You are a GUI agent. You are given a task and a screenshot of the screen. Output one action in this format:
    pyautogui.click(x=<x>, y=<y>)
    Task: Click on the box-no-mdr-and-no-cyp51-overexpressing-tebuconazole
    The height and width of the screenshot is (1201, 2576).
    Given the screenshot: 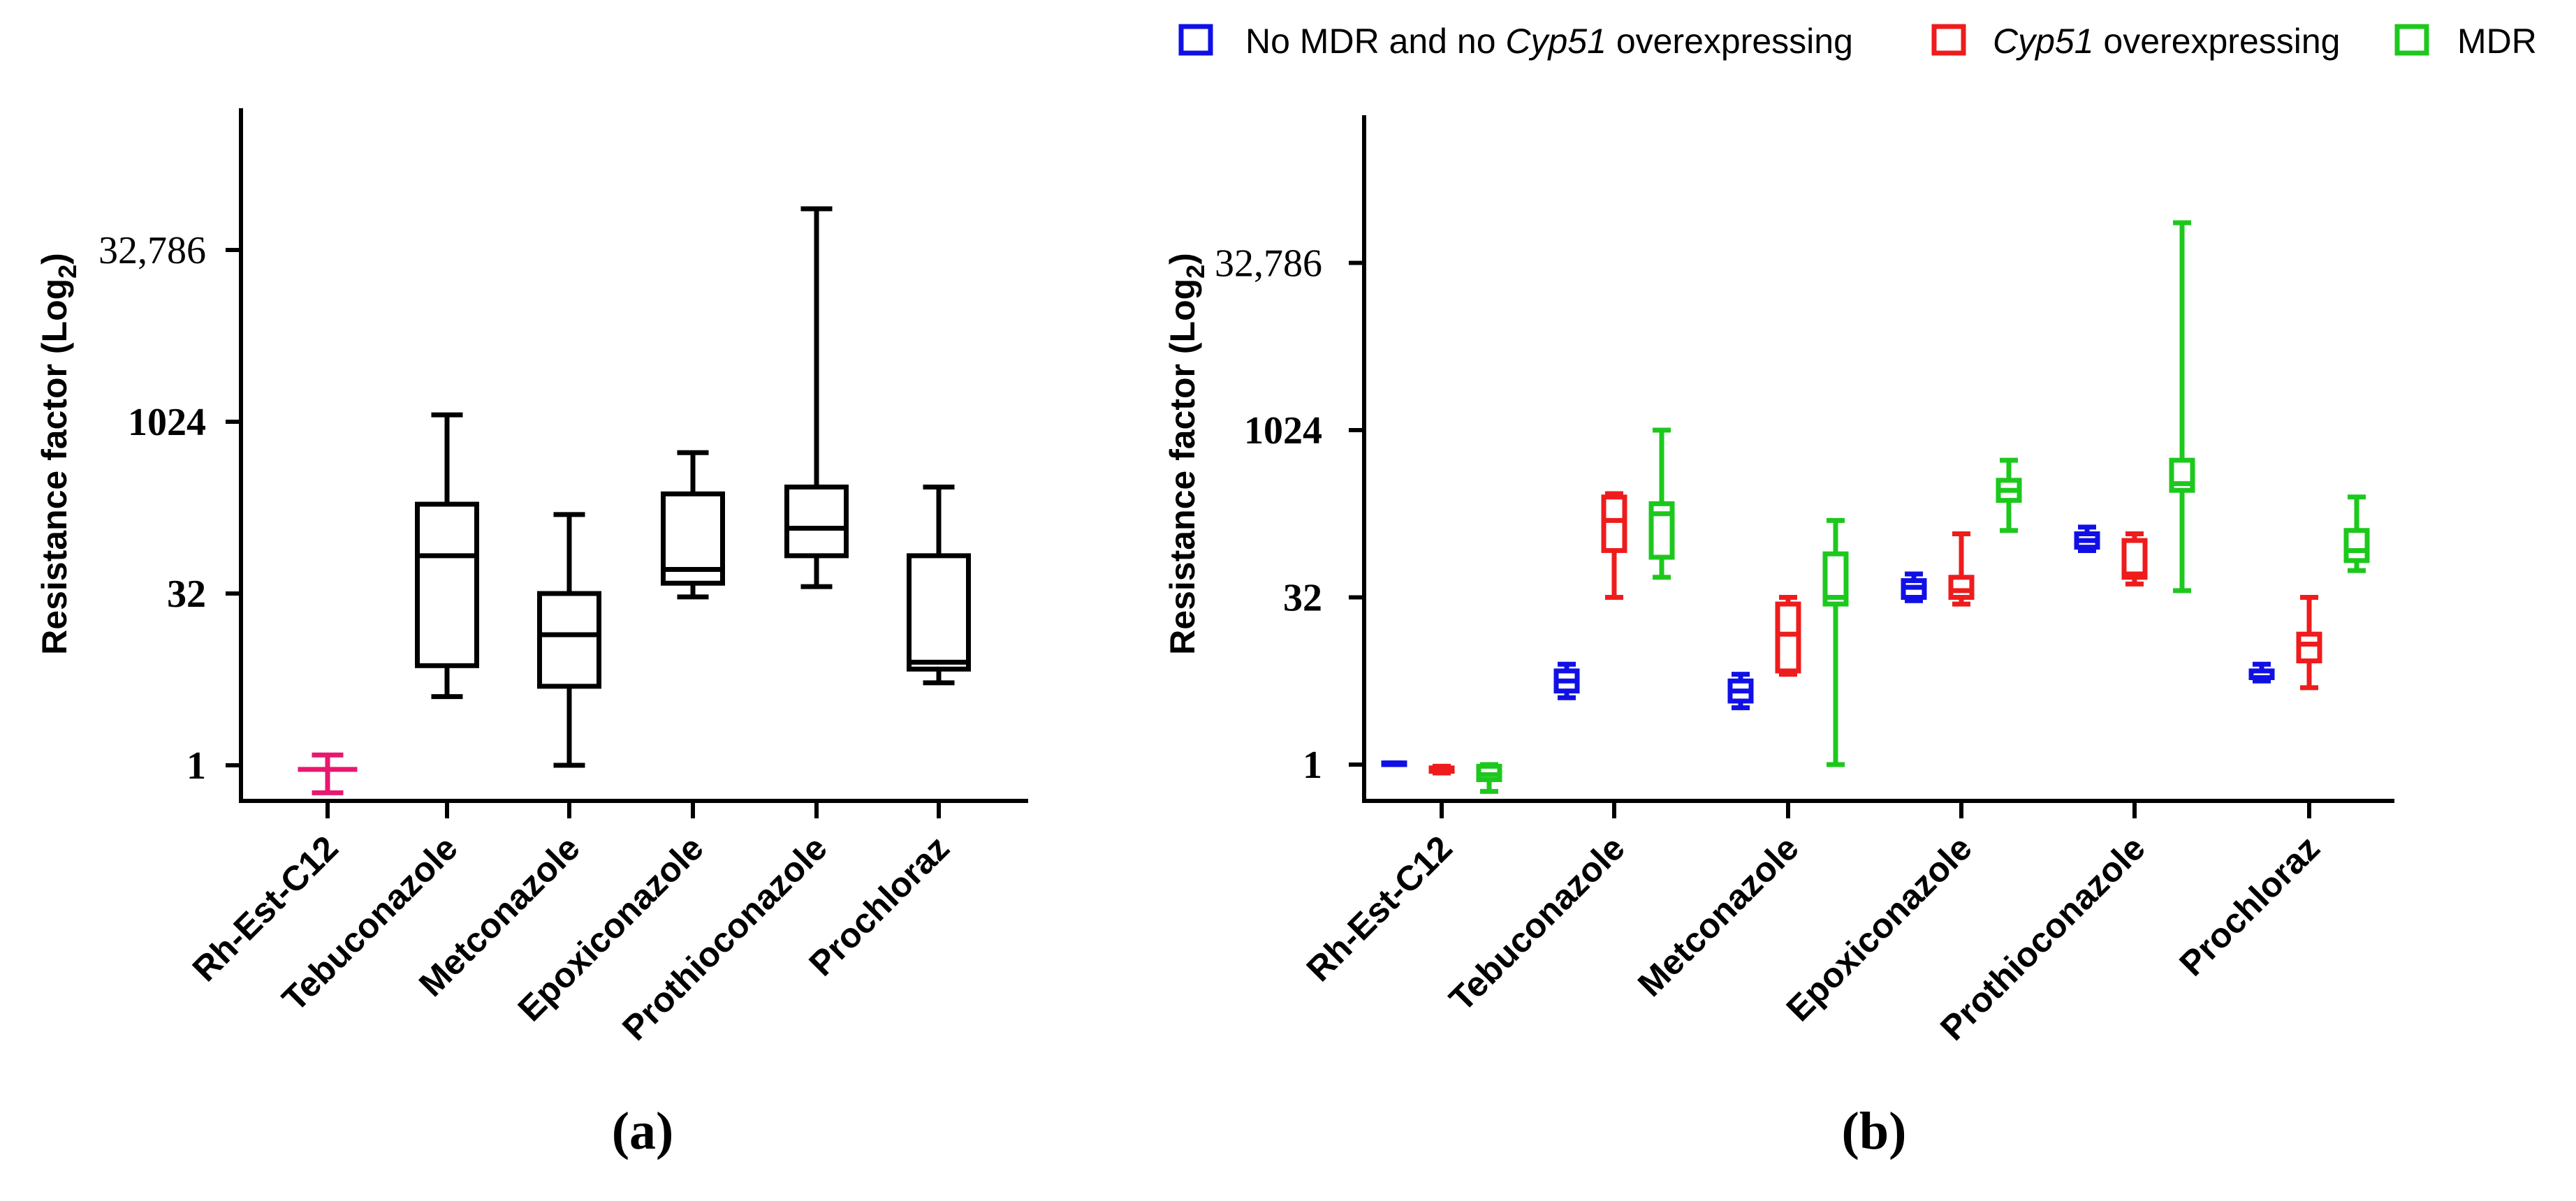 What is the action you would take?
    pyautogui.click(x=1566, y=680)
    